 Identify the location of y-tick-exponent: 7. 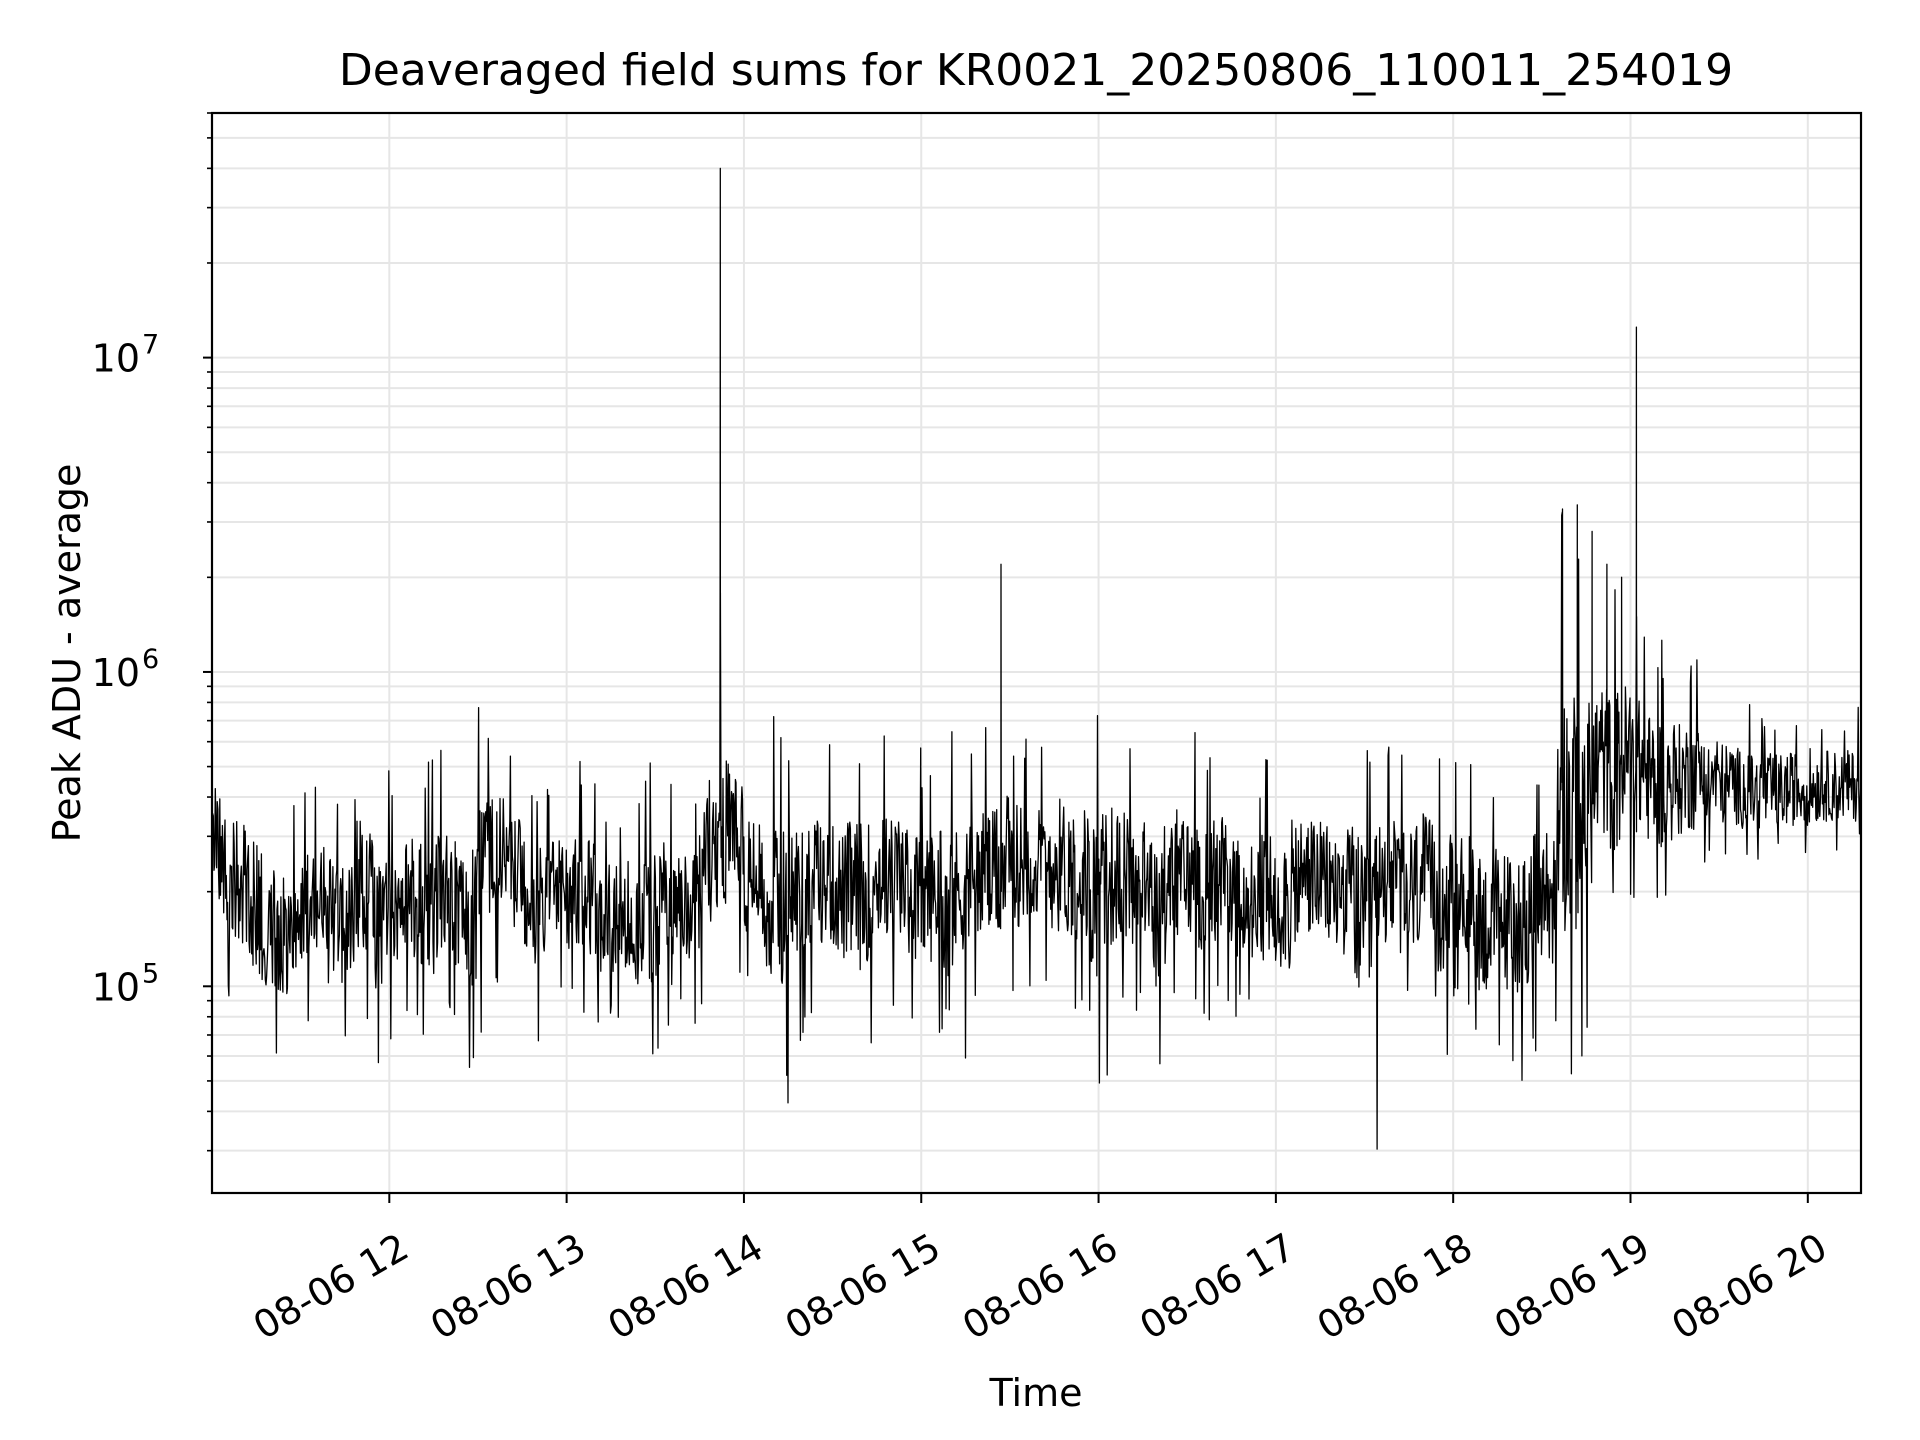
(150, 345).